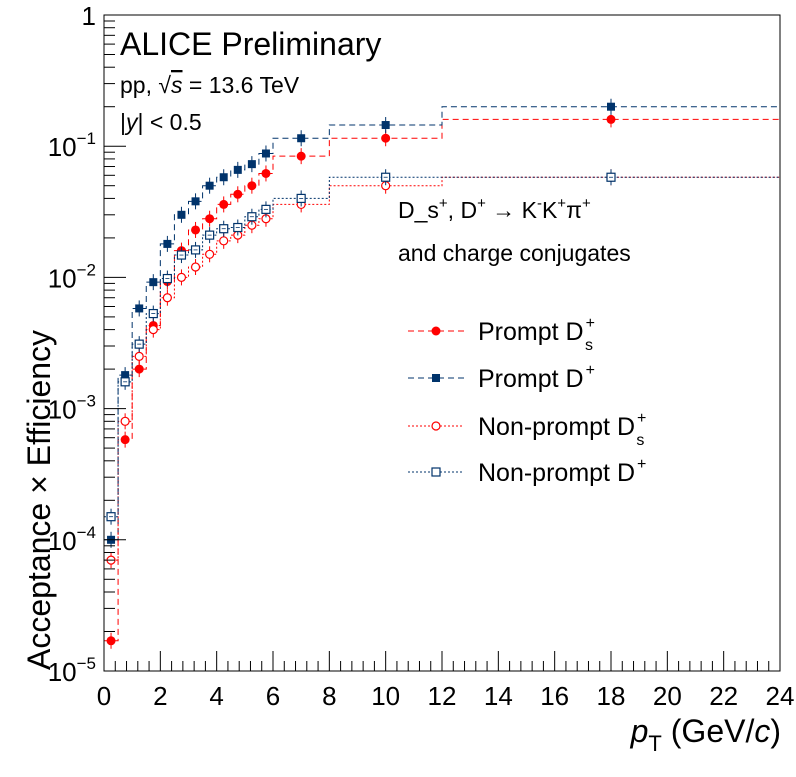 Image resolution: width=796 pixels, height=777 pixels. I want to click on x-tick-label: 16, so click(554, 696).